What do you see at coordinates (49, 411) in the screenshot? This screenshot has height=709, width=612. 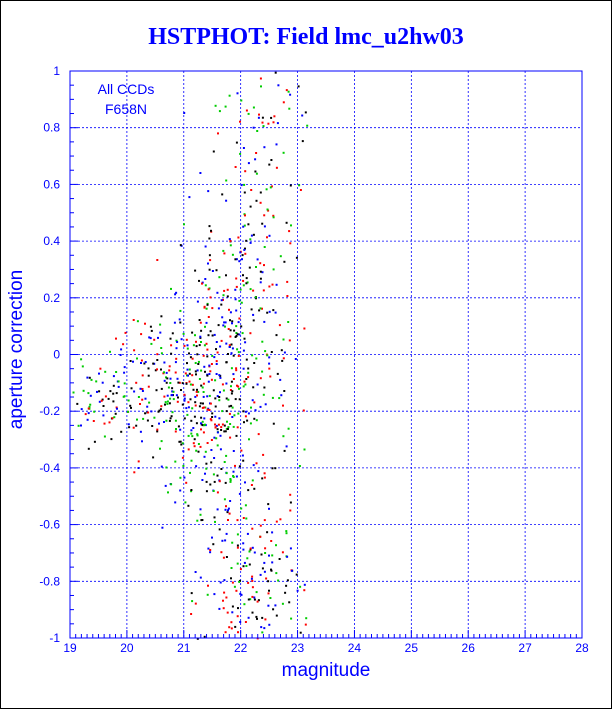 I see `y-tick-label: -0.2` at bounding box center [49, 411].